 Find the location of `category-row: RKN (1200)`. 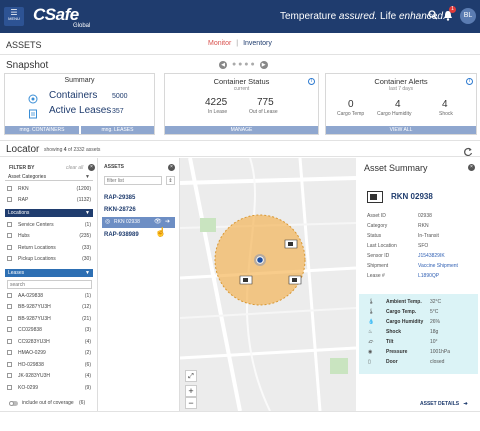

category-row: RKN (1200) is located at coordinates (50, 189).